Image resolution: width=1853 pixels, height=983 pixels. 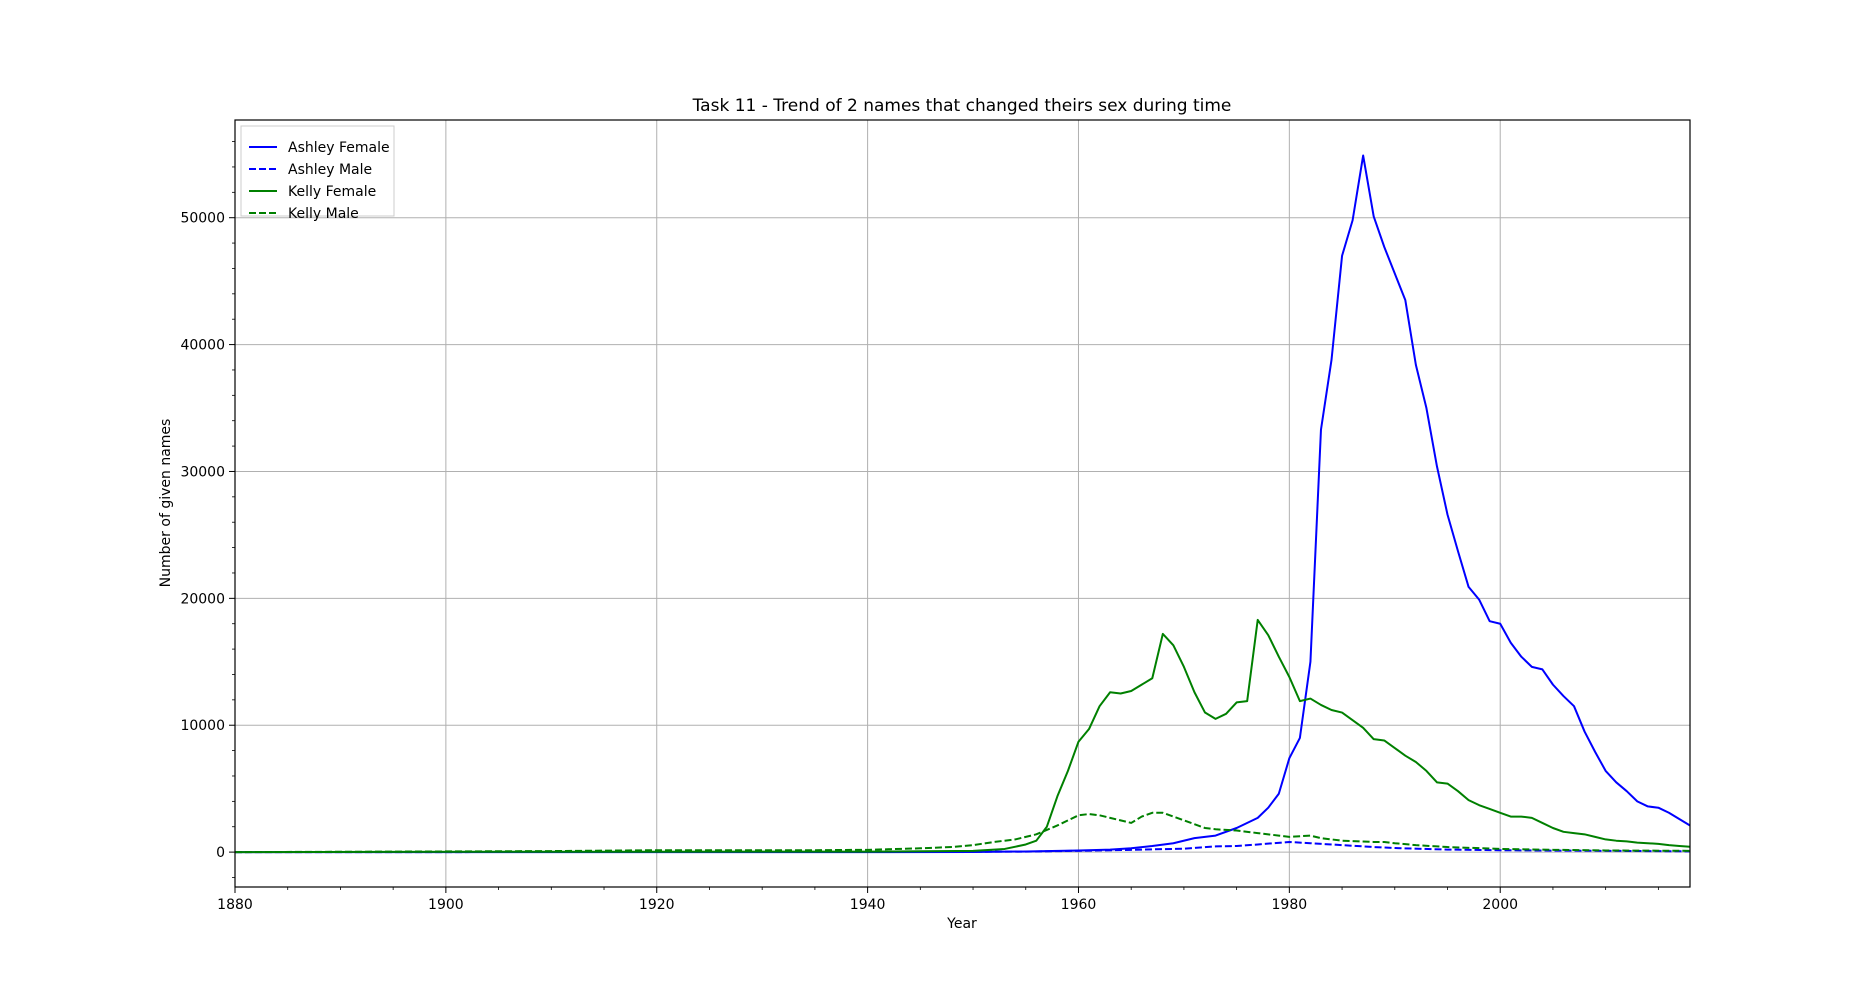 What do you see at coordinates (1500, 905) in the screenshot?
I see `x-tick-label: 2000` at bounding box center [1500, 905].